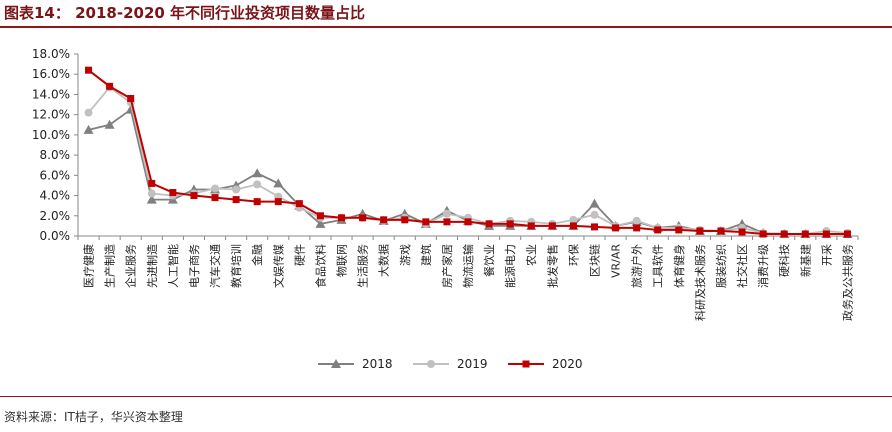 The width and height of the screenshot is (892, 432). I want to click on legend-label: 2020, so click(567, 364).